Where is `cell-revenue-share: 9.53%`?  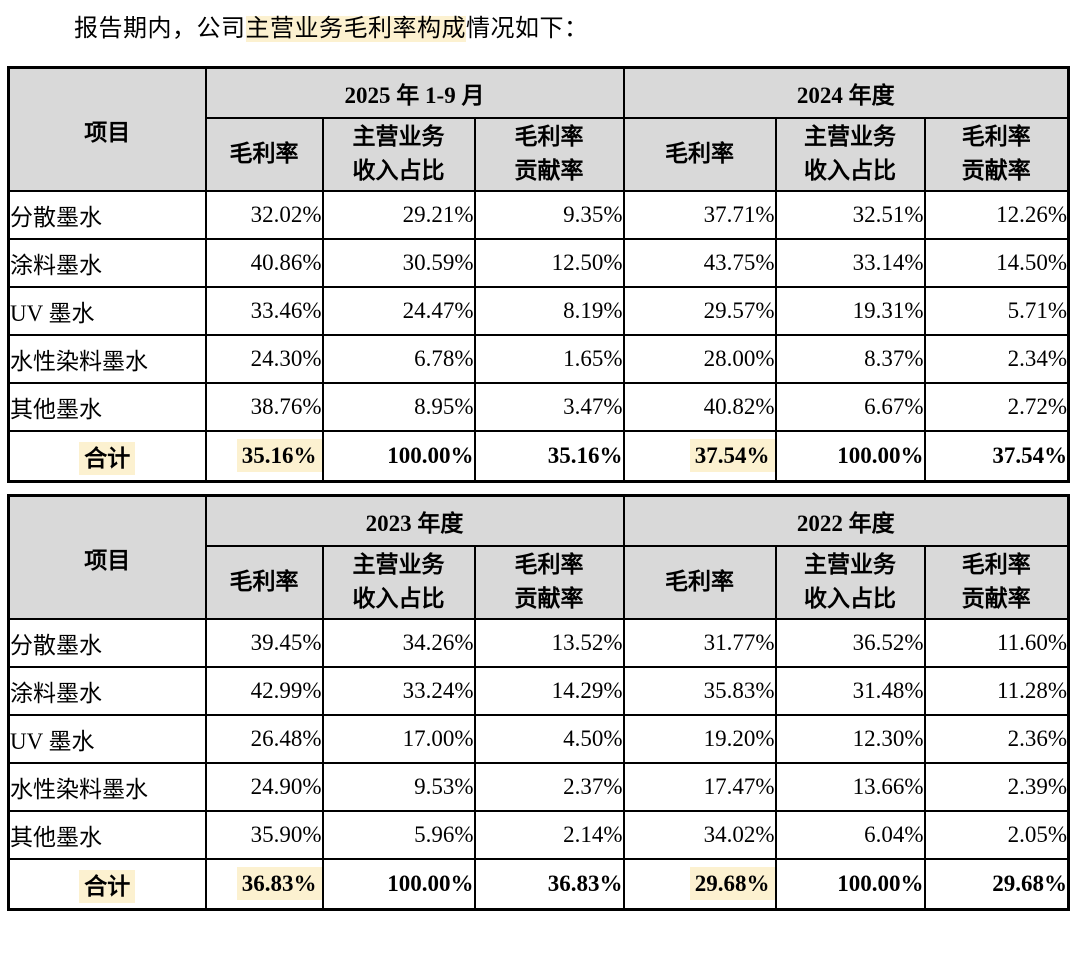
cell-revenue-share: 9.53% is located at coordinates (398, 786).